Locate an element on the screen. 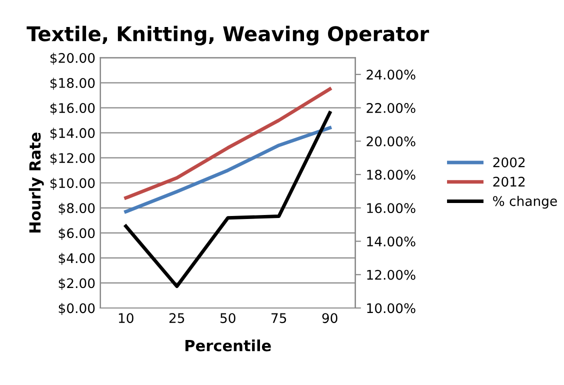 This screenshot has height=385, width=564. y2-tick-label: 24.00% is located at coordinates (391, 75).